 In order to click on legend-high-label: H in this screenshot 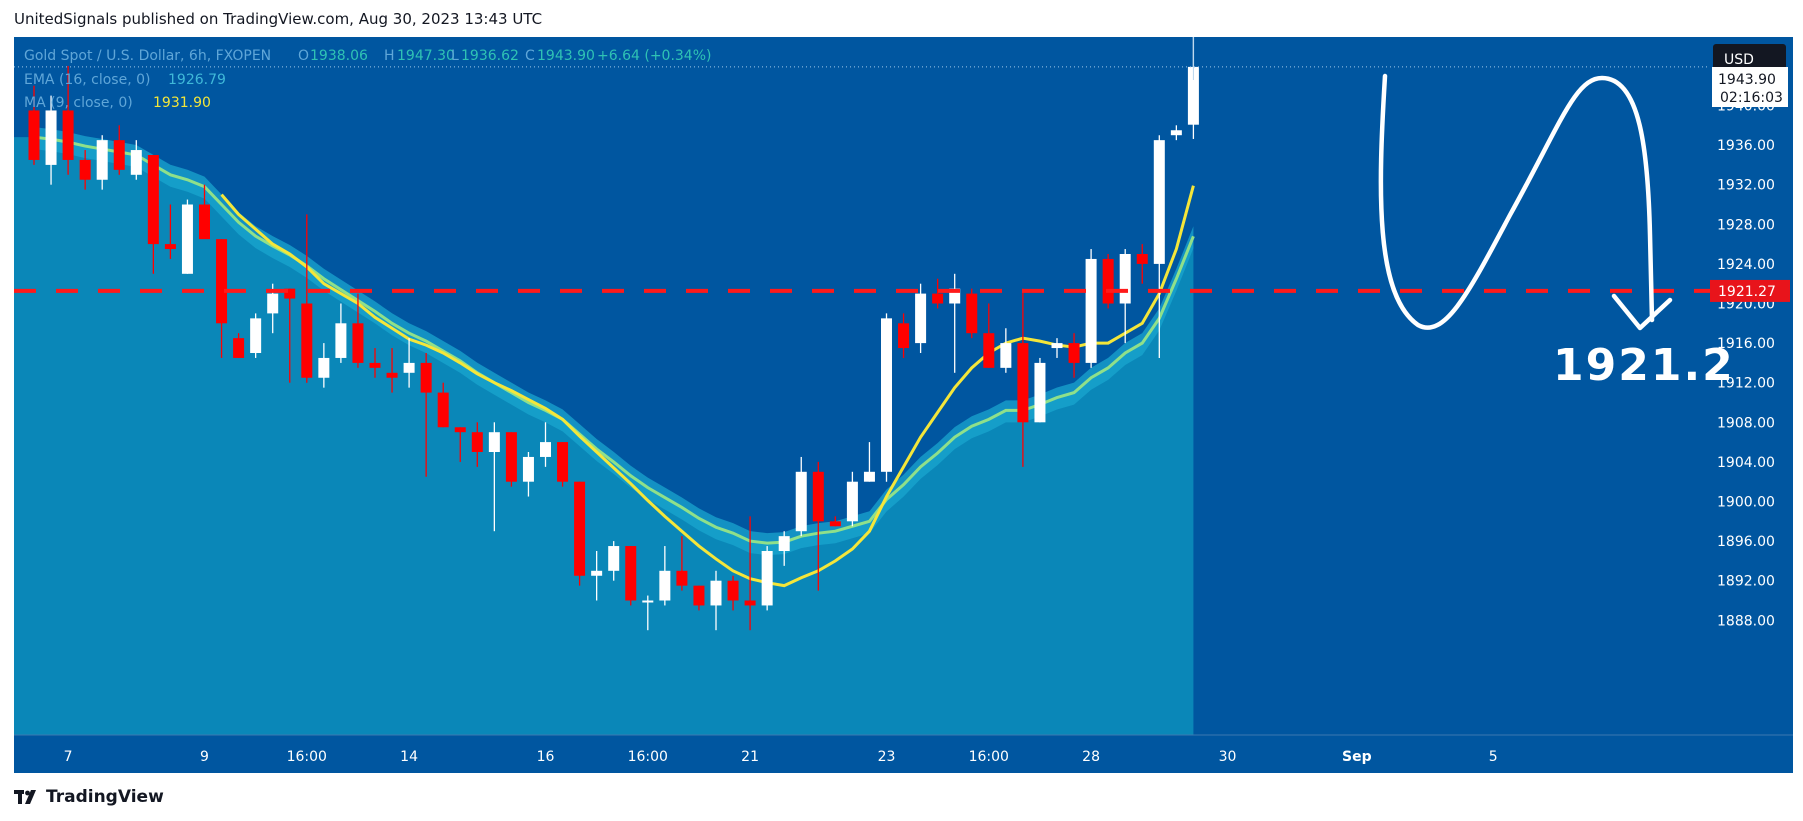, I will do `click(389, 56)`.